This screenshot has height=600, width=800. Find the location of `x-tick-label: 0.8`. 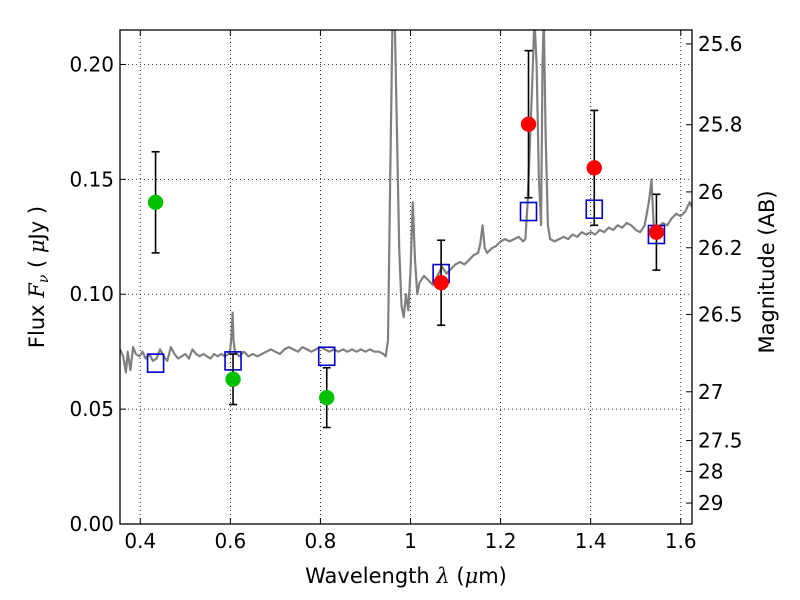

x-tick-label: 0.8 is located at coordinates (321, 541).